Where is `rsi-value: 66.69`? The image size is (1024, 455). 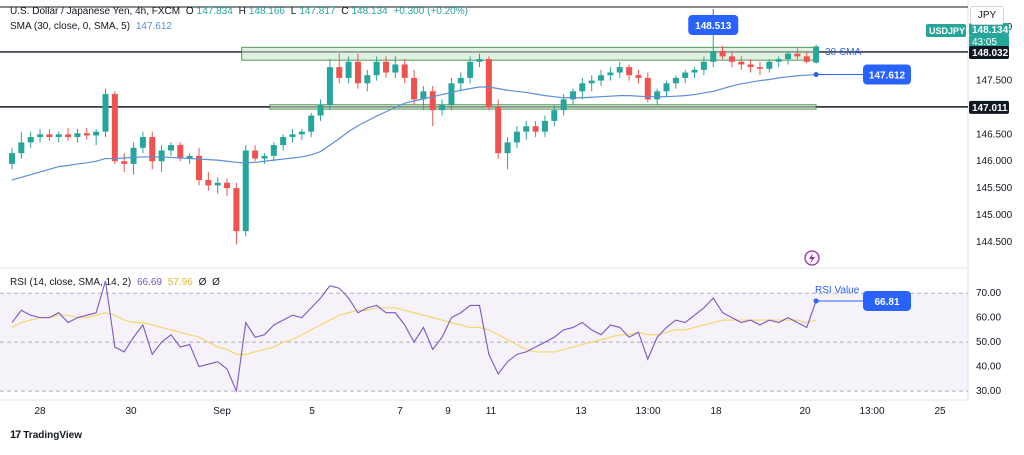 rsi-value: 66.69 is located at coordinates (149, 282).